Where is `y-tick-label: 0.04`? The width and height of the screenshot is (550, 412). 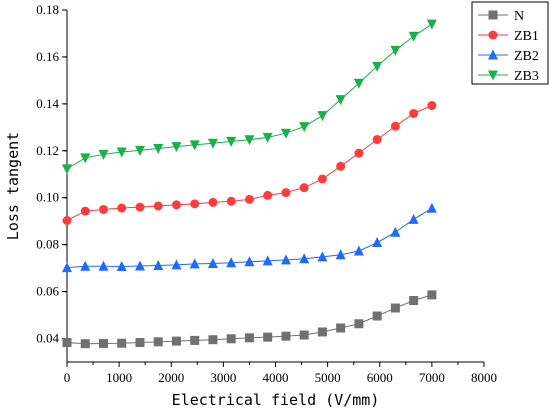 y-tick-label: 0.04 is located at coordinates (47, 338).